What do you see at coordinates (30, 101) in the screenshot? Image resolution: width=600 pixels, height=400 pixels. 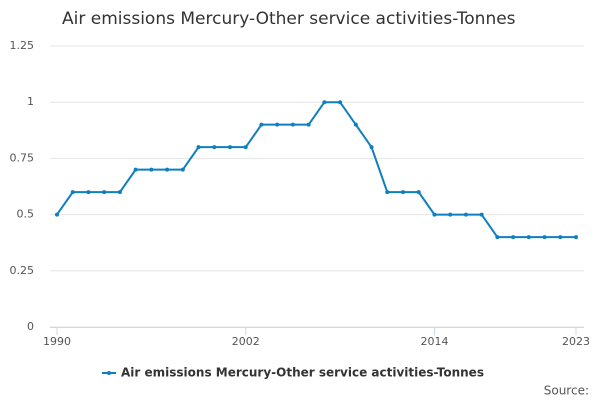 I see `y-tick-label: 1` at bounding box center [30, 101].